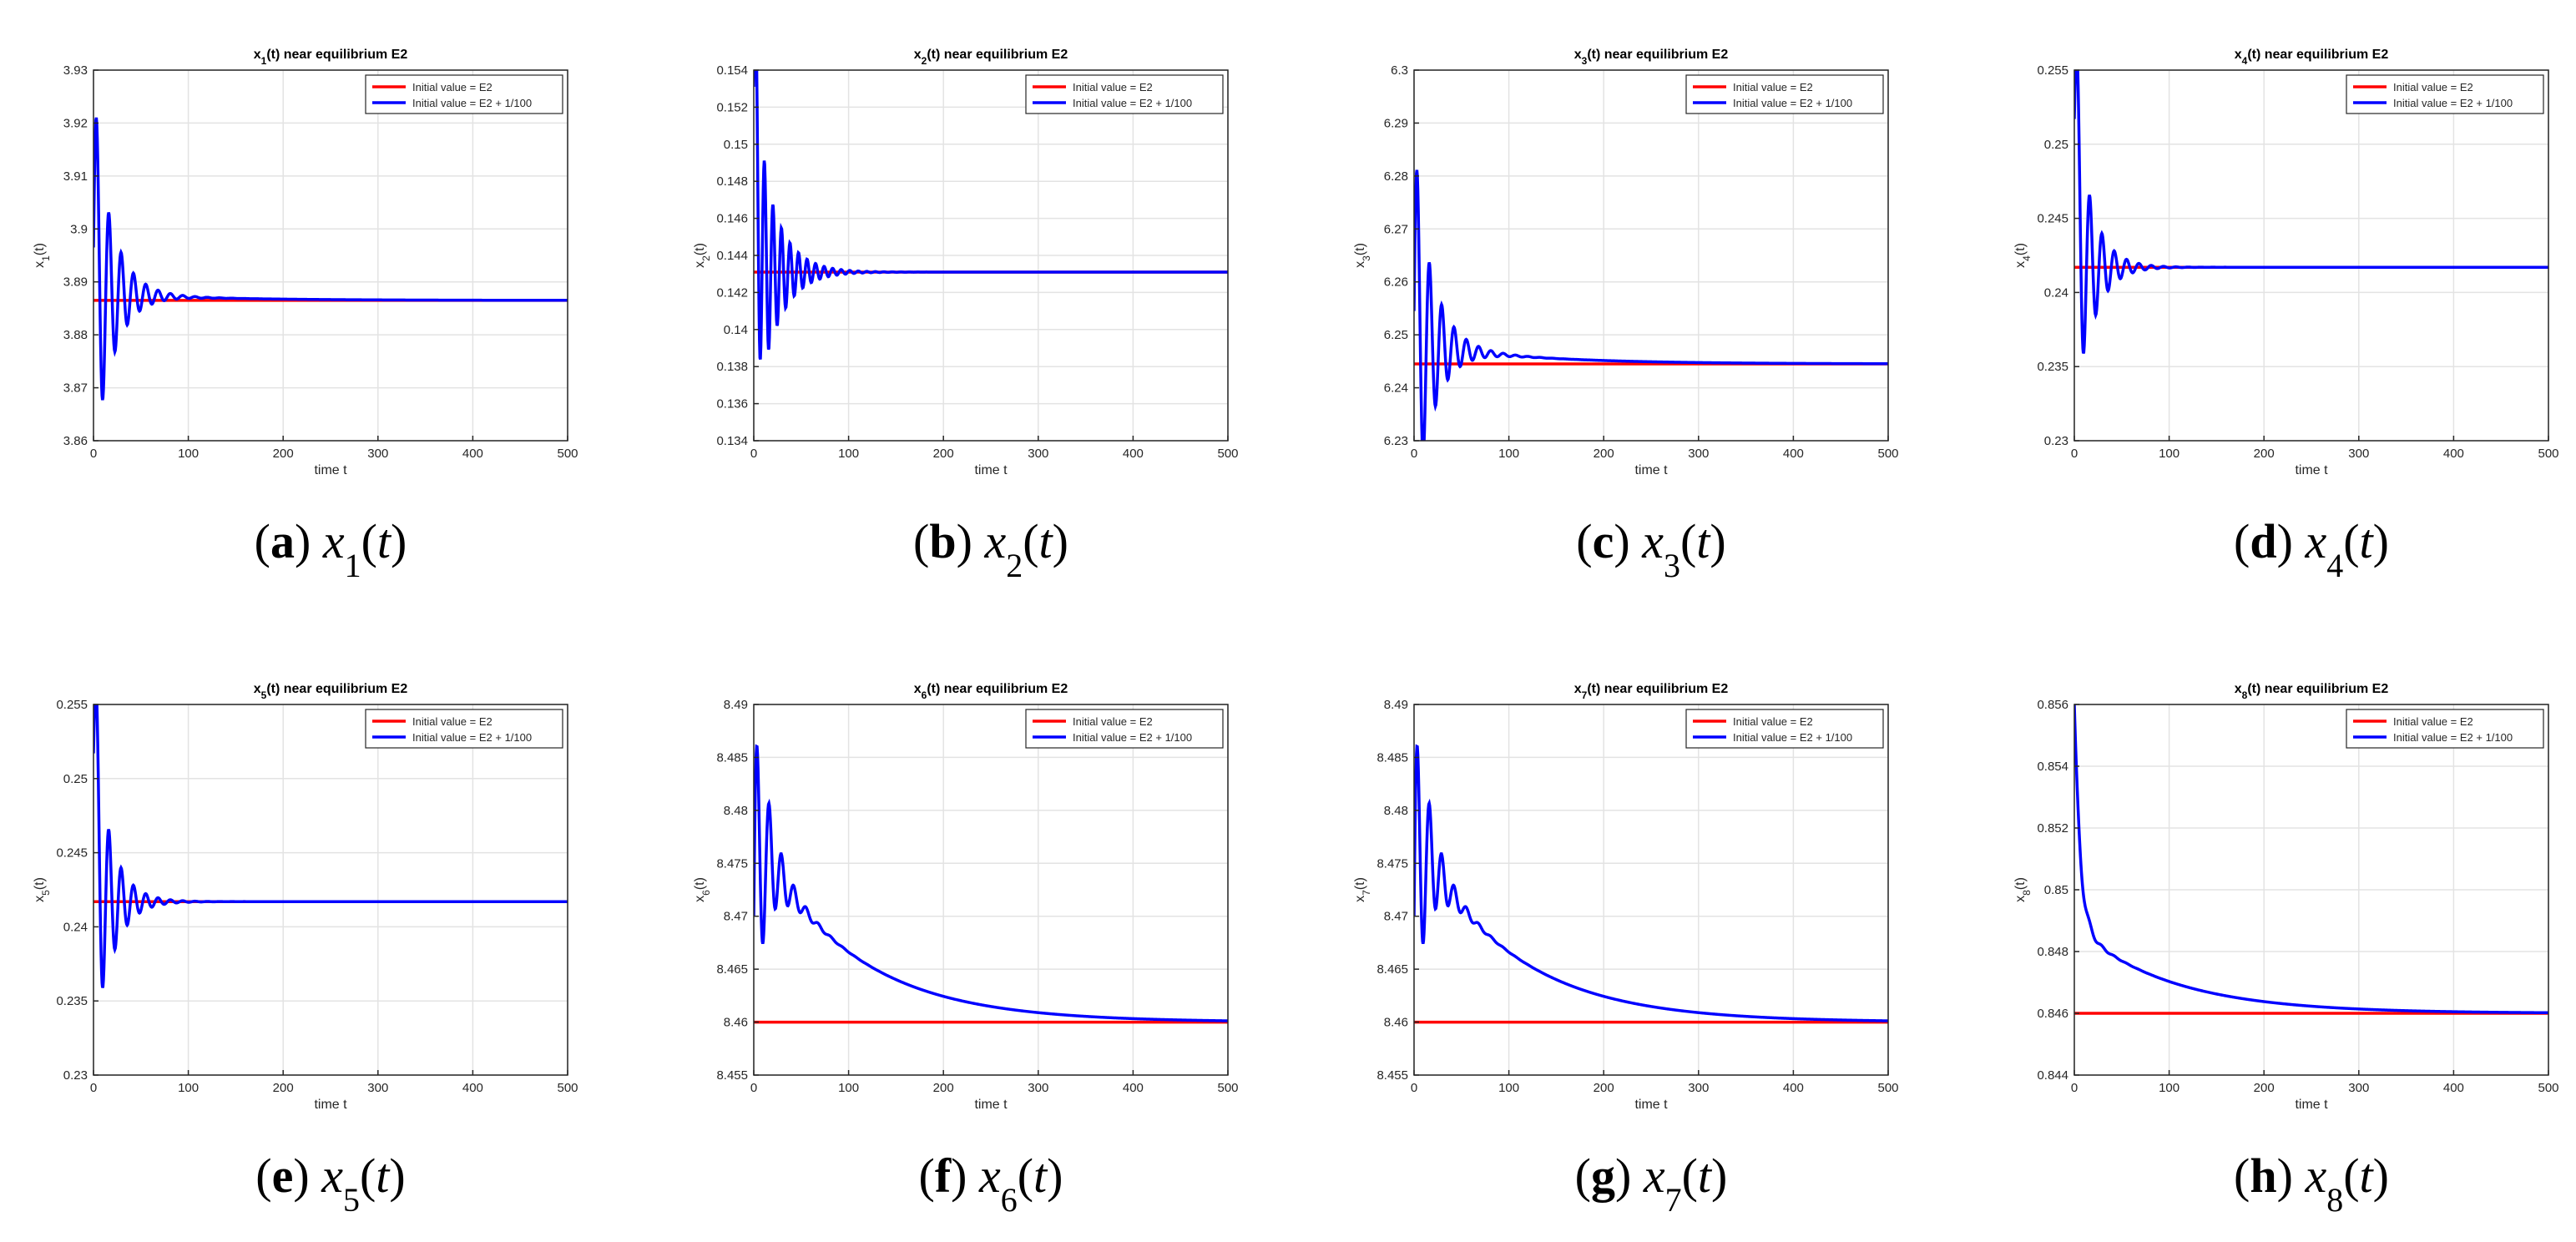  What do you see at coordinates (732, 1075) in the screenshot?
I see `y-tick-label: 8.455` at bounding box center [732, 1075].